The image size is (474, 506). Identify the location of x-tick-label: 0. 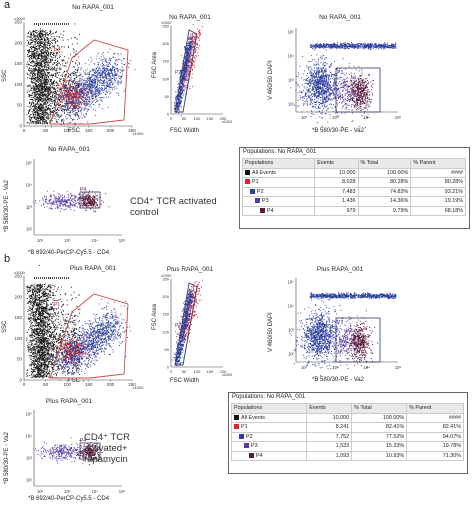
(24, 130).